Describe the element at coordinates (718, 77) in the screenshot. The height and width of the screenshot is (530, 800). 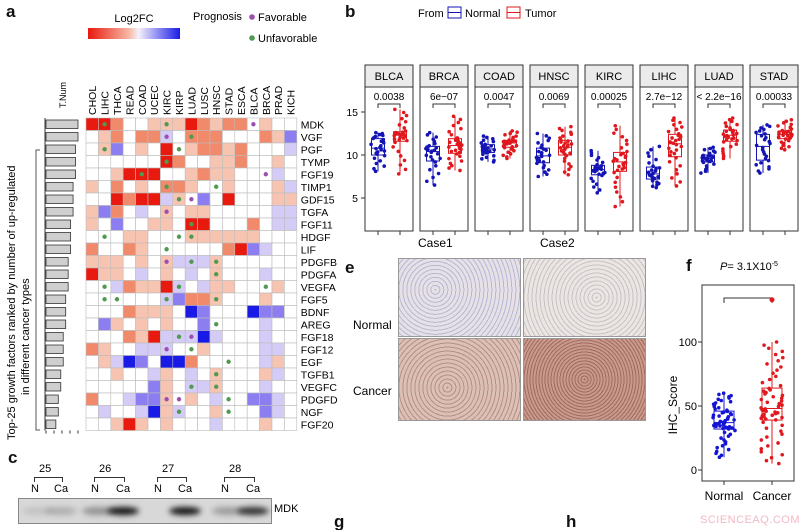
I see `facet-strip-label: LUAD` at that location.